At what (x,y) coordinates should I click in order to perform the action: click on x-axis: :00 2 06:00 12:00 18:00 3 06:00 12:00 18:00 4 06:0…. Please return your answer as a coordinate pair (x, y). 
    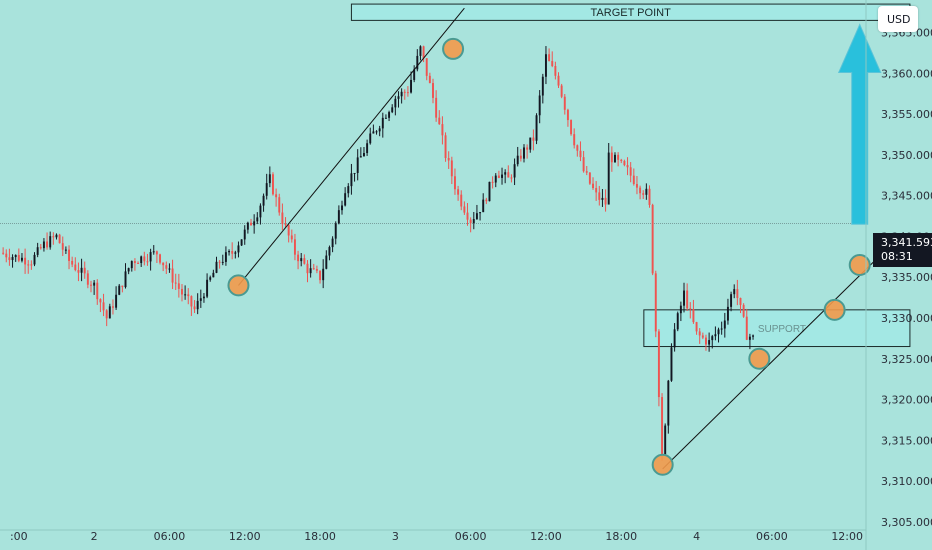
    Looking at the image, I should click on (433, 536).